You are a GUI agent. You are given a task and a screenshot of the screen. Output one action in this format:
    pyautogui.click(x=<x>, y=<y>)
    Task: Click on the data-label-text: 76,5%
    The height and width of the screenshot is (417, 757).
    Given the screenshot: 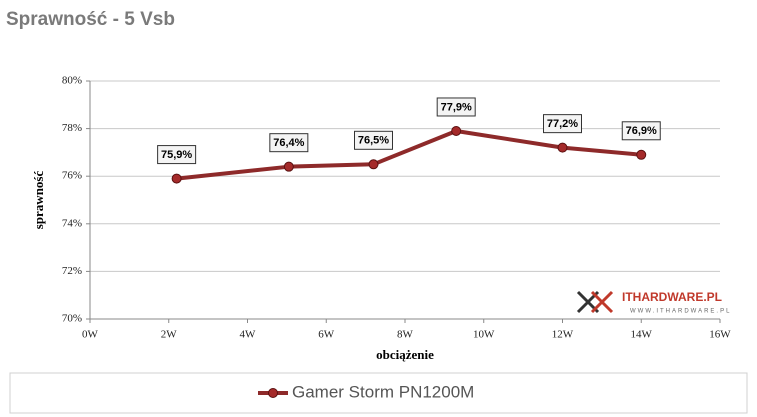 What is the action you would take?
    pyautogui.click(x=373, y=141)
    